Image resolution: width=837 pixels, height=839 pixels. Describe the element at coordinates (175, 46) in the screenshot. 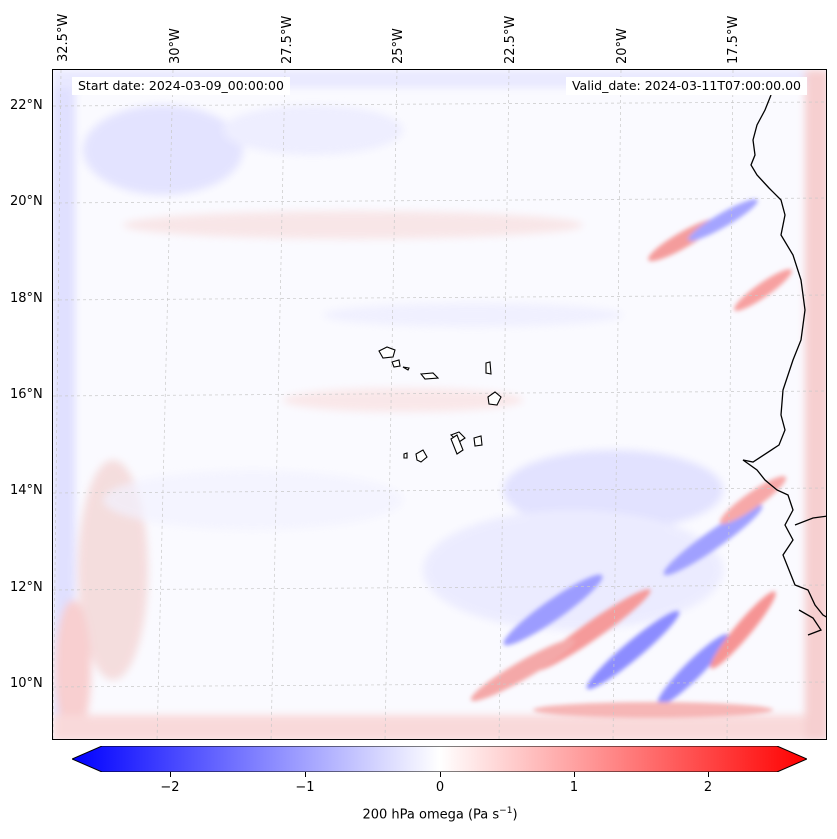

I see `lon-tick-label: 30°W` at that location.